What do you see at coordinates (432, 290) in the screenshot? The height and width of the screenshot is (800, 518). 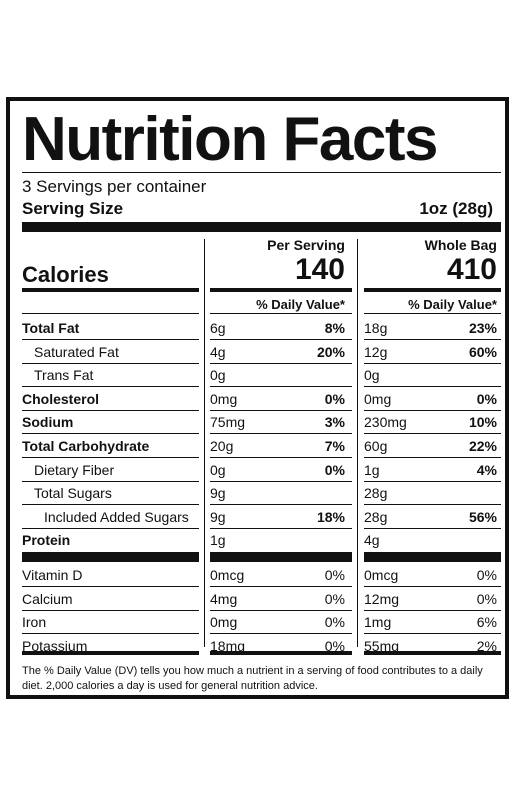 I see `calories-thick-rule-bag` at bounding box center [432, 290].